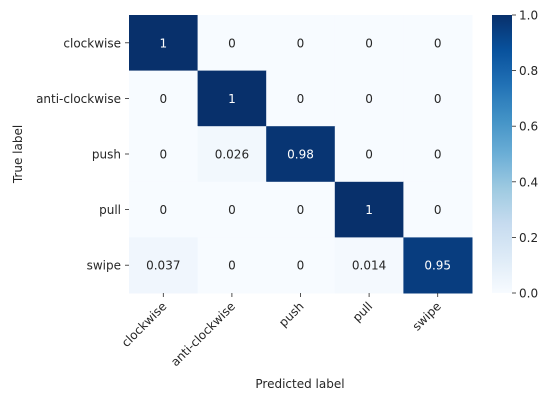 This screenshot has width=538, height=394. What do you see at coordinates (427, 316) in the screenshot?
I see `x-tick-label-4: swipe` at bounding box center [427, 316].